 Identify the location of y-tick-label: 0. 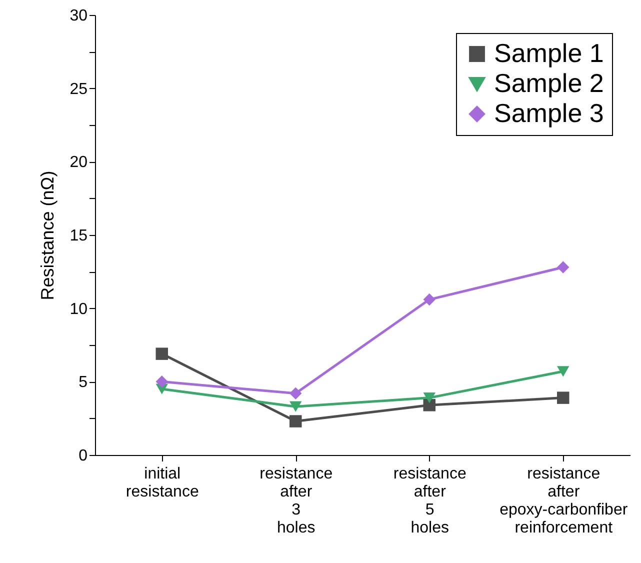
(83, 456).